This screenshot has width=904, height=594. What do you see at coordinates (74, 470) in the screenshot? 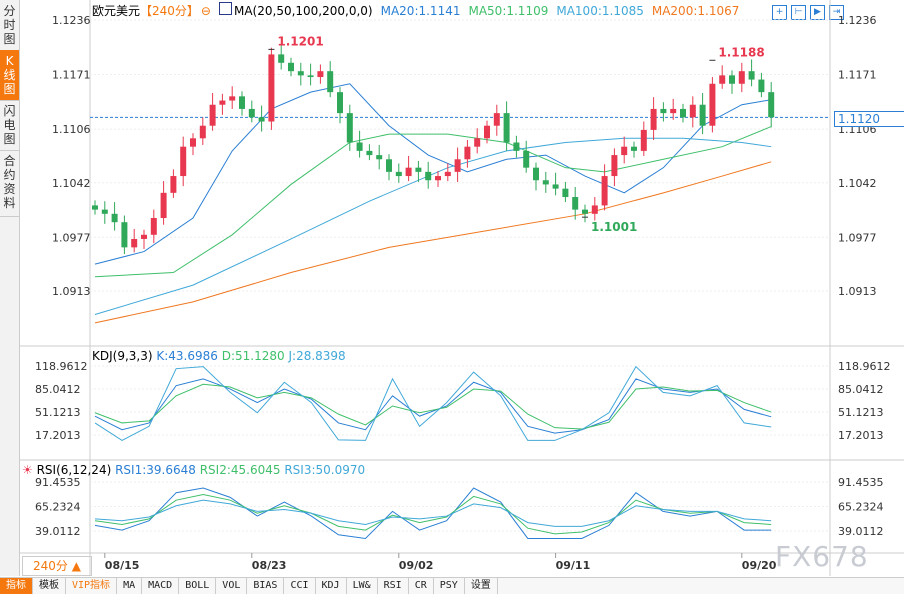
I see `rsi-label: RSI(6,12,24)` at bounding box center [74, 470].